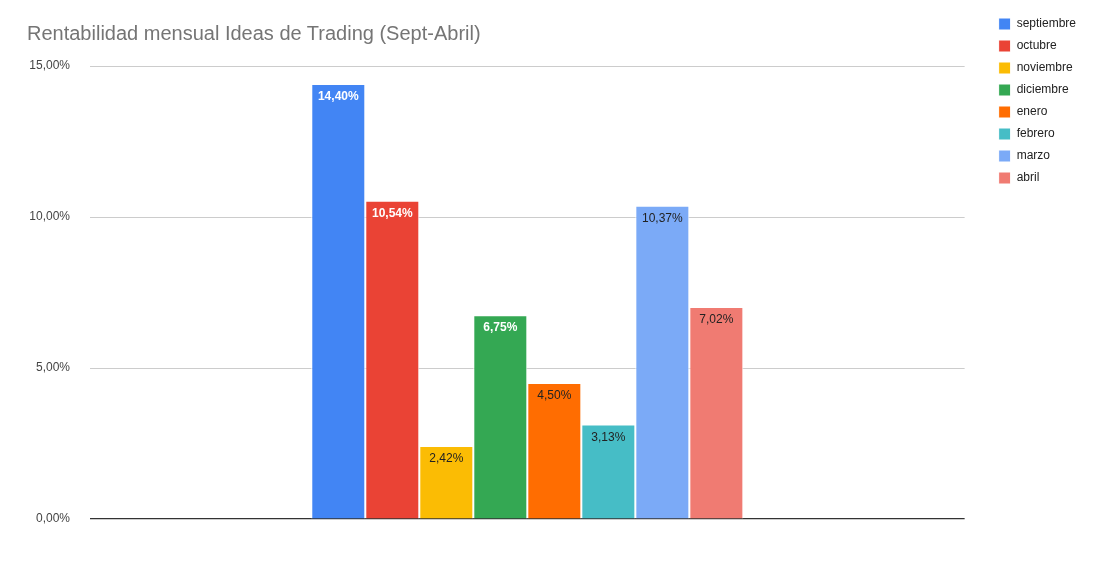  Describe the element at coordinates (1044, 67) in the screenshot. I see `legend-label: noviembre` at that location.